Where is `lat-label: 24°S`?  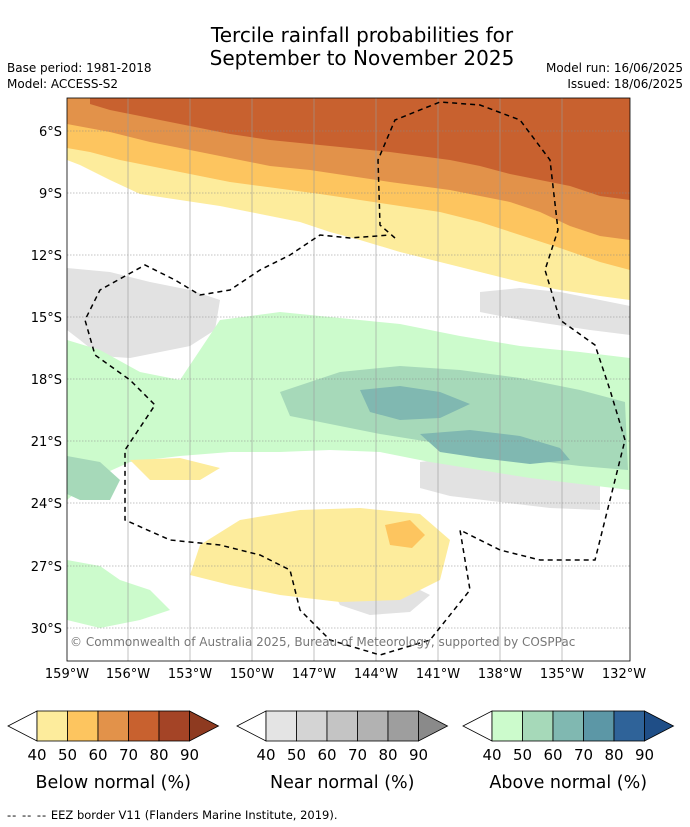 lat-label: 24°S is located at coordinates (46, 504).